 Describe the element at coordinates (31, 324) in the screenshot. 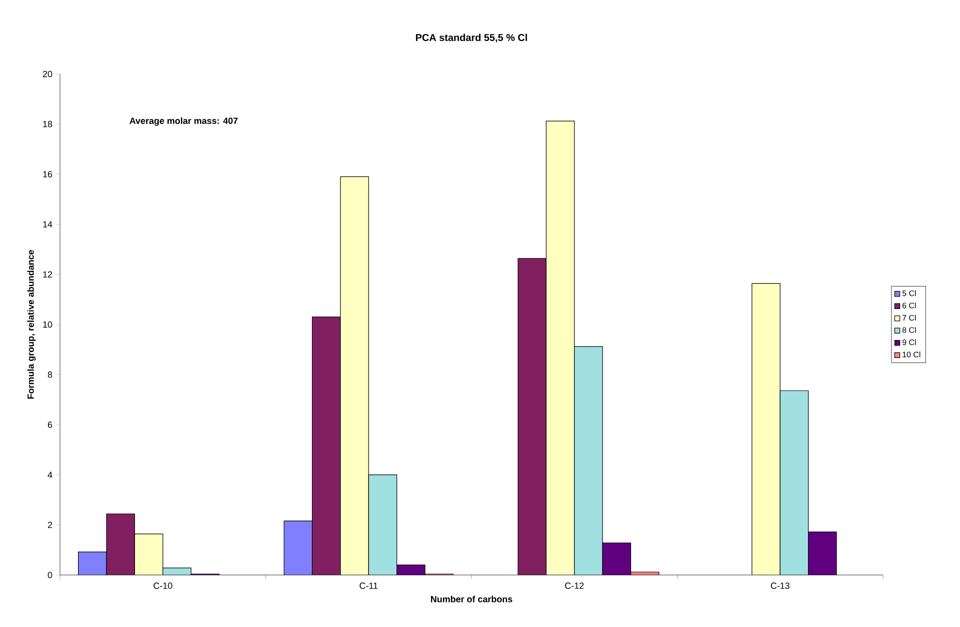

I see `y-axis-title: Formula group, relative abundance` at that location.